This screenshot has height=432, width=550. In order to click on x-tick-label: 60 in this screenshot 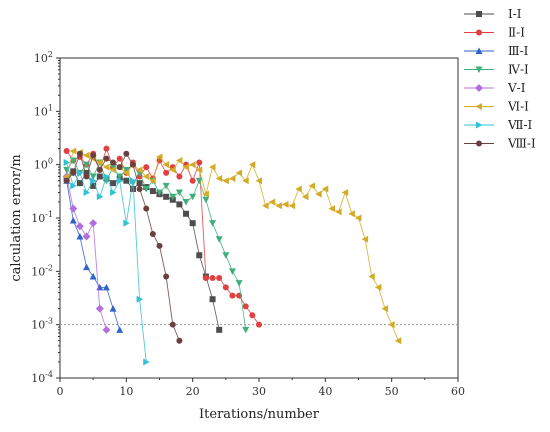, I will do `click(458, 391)`.